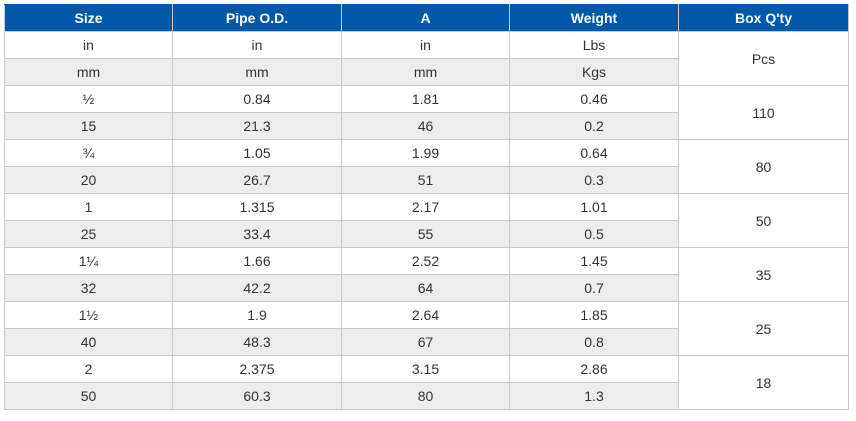  Describe the element at coordinates (257, 315) in the screenshot. I see `table-cell: 1.9` at that location.